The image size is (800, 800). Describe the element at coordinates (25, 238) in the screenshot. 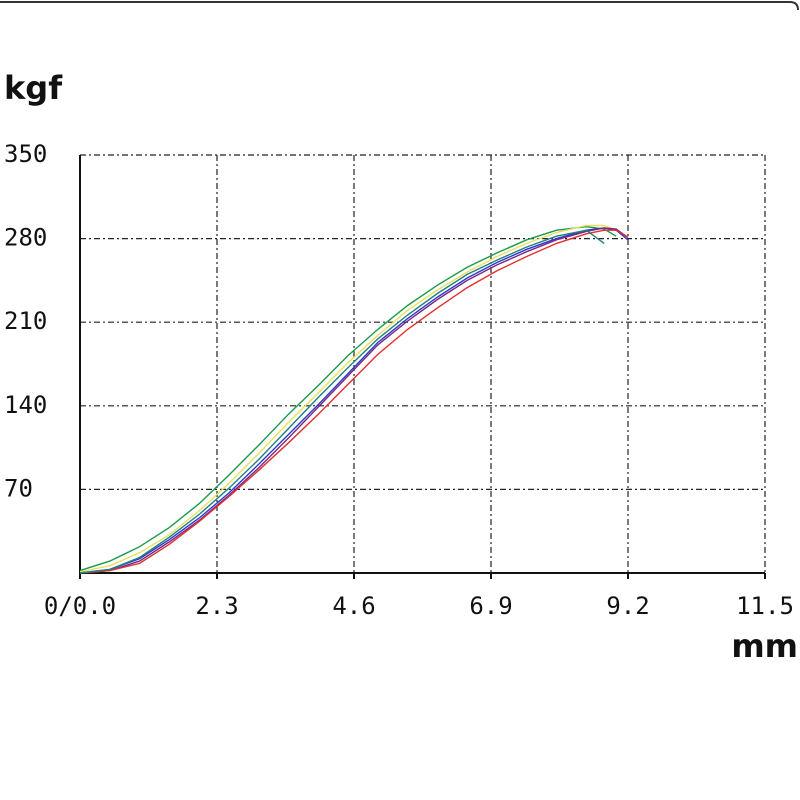

I see `y-tick-label: 280` at that location.